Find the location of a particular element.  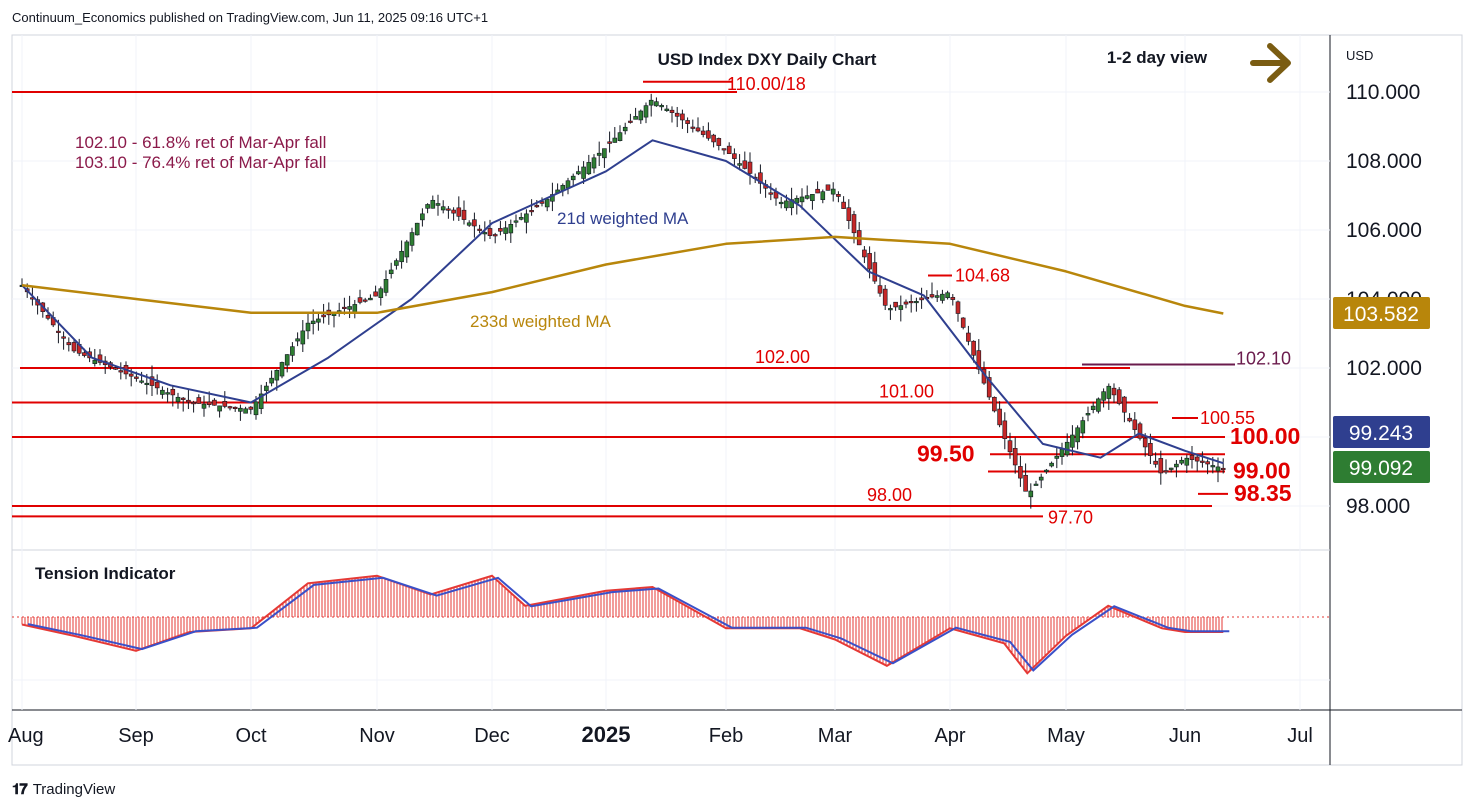

time-tick-label: Feb is located at coordinates (726, 736).